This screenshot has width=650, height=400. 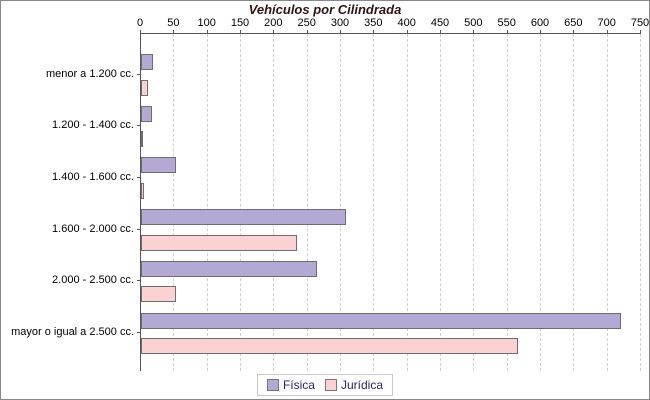 I want to click on x-tick-label: 50, so click(x=173, y=23).